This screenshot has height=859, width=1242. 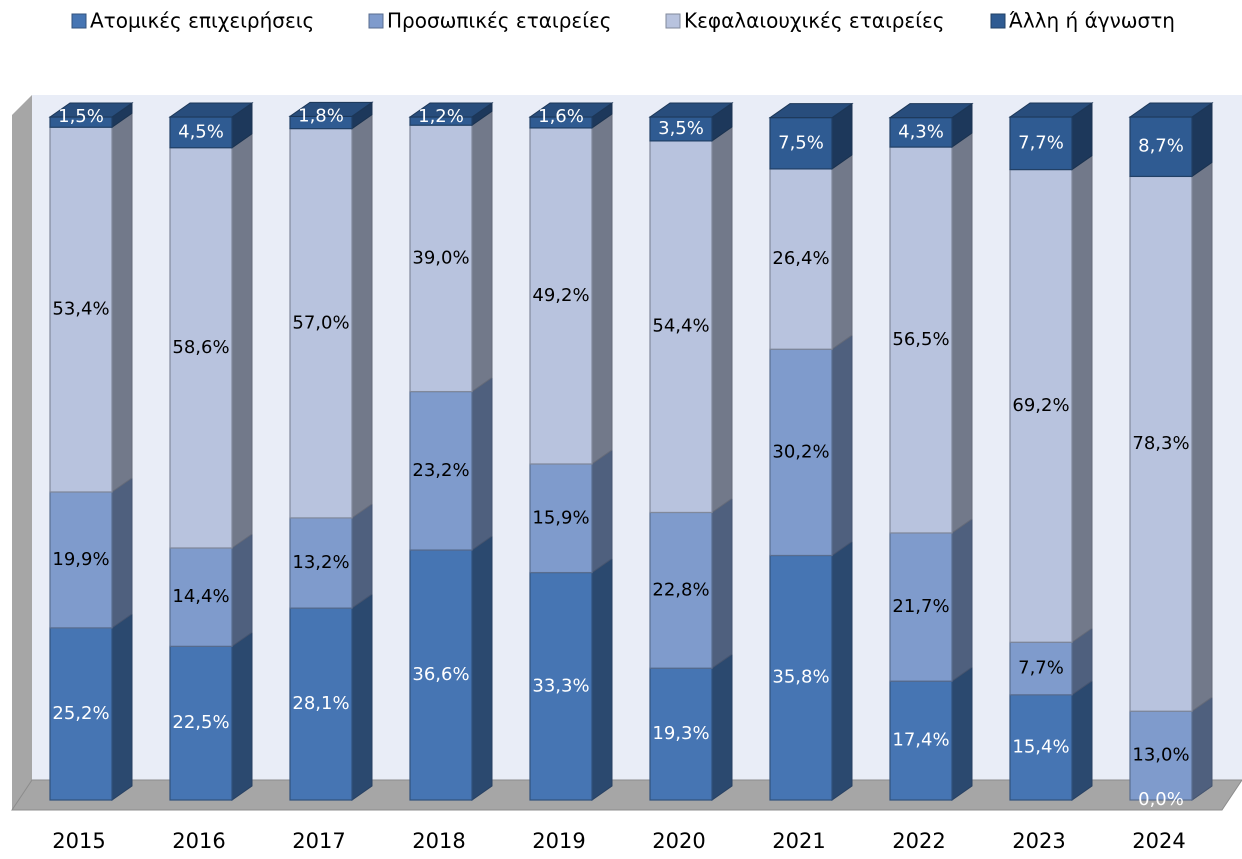 I want to click on value-label: 19,3%, so click(x=680, y=733).